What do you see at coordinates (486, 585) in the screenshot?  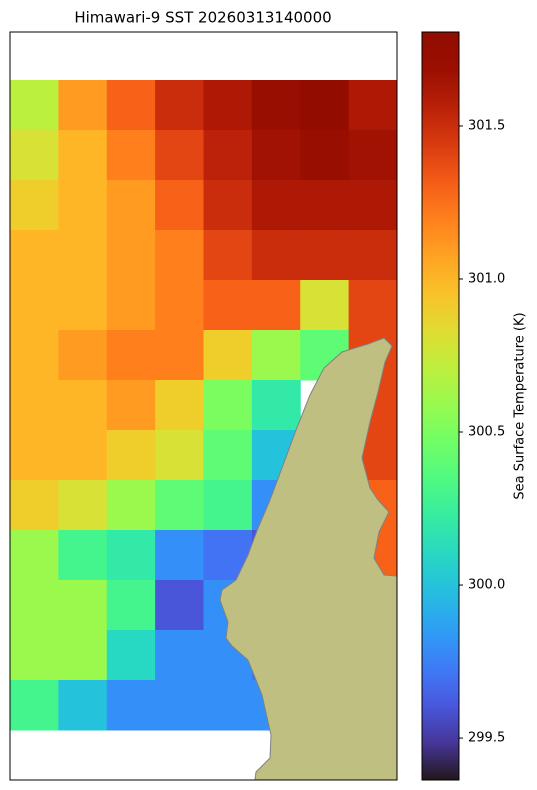 I see `colorbar-tick-label: 300.0` at bounding box center [486, 585].